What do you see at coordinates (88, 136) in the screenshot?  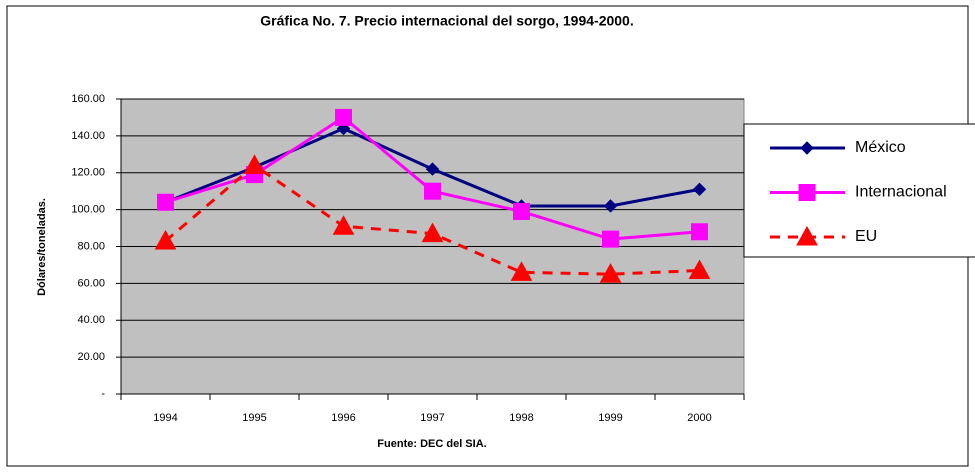 I see `y-tick-label: 140.00` at bounding box center [88, 136].